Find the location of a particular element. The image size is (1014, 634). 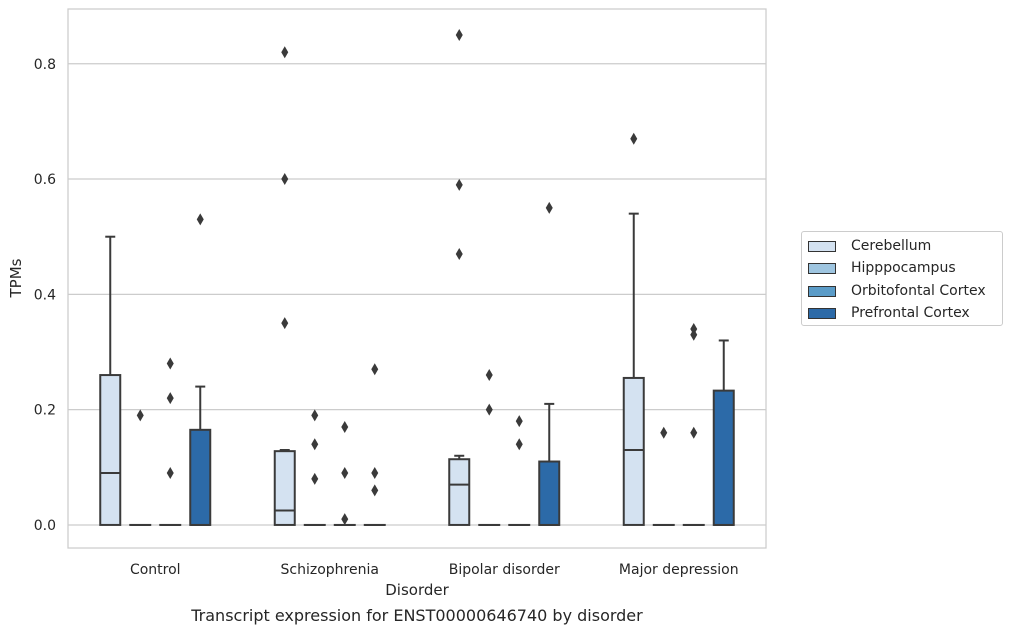

legend-swatch-hippocampus is located at coordinates (822, 268).